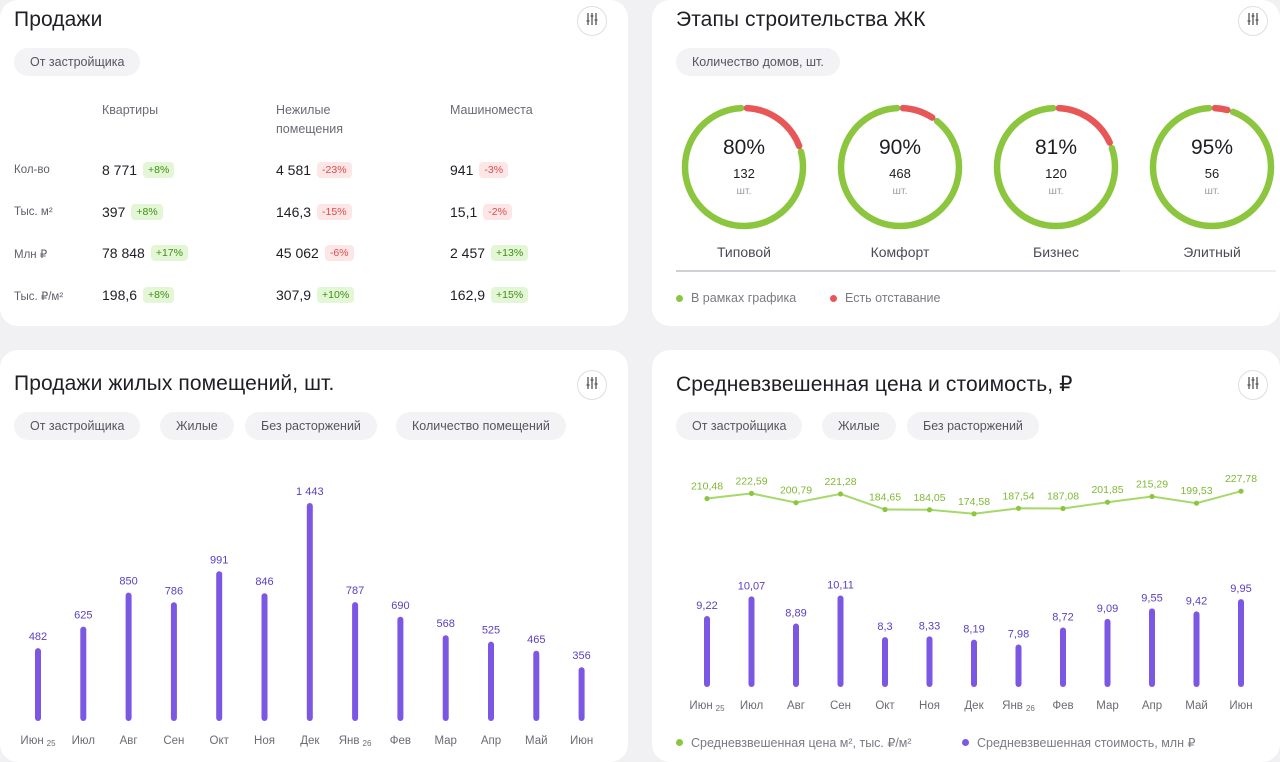 This screenshot has height=762, width=1280. I want to click on progress-donut: 80% 132 шт., so click(744, 167).